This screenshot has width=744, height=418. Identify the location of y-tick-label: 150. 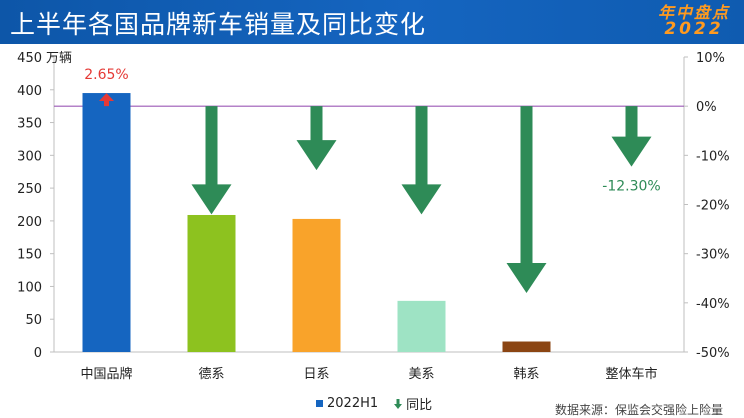
(29, 255).